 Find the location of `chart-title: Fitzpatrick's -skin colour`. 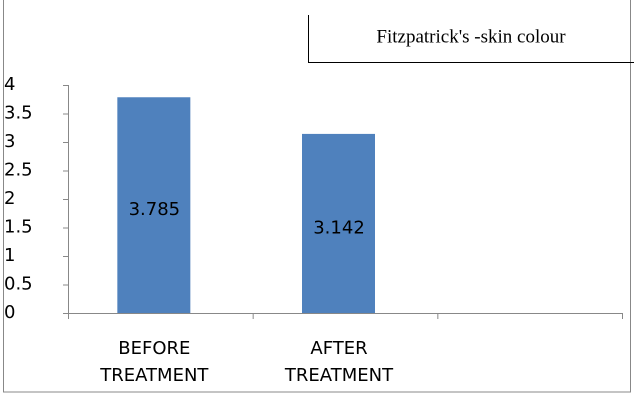

chart-title: Fitzpatrick's -skin colour is located at coordinates (471, 36).